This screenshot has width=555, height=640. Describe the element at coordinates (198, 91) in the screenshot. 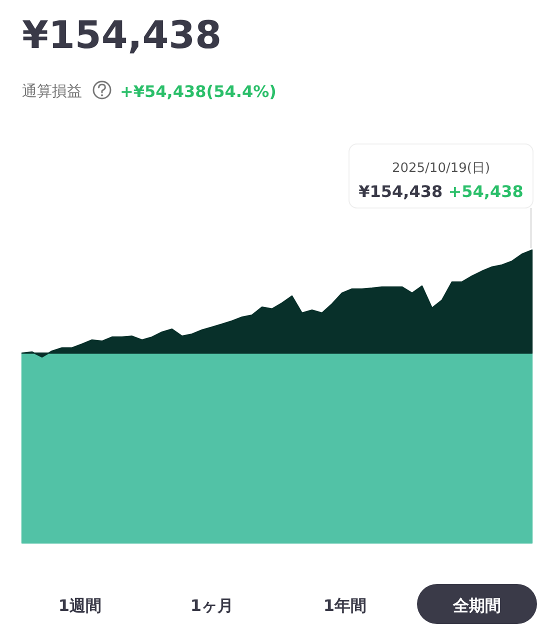

I see `text: +¥54,438(54.4%)` at that location.